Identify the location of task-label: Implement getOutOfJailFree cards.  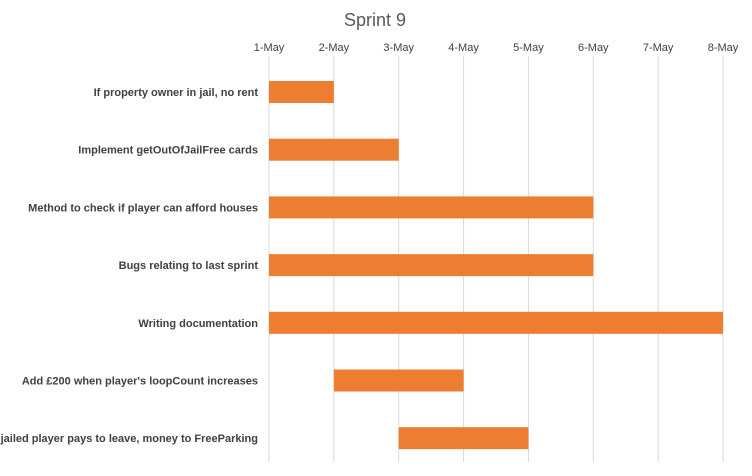
(168, 151).